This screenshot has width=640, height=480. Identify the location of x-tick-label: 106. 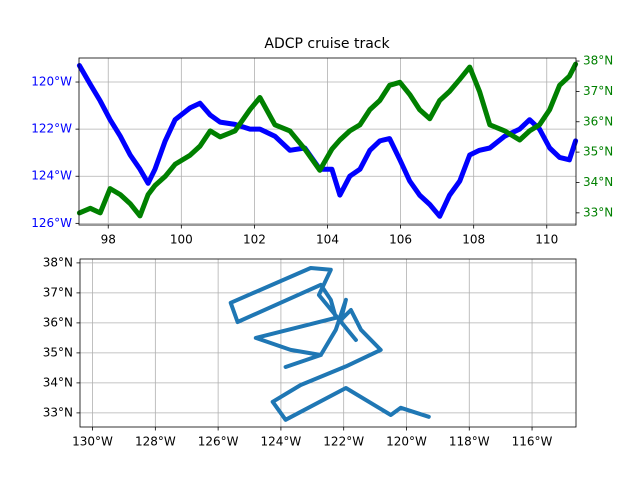
(400, 240).